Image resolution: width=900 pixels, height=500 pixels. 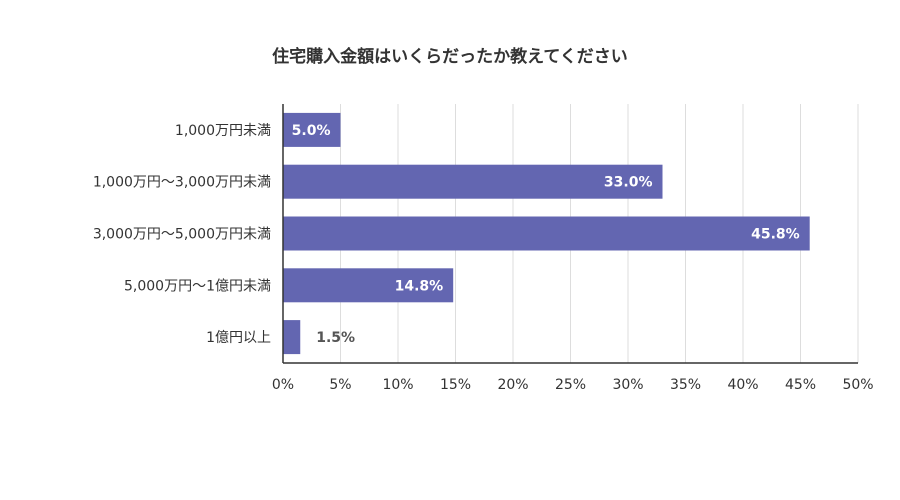 I want to click on category-label: 3,000万円～5,000万円未満, so click(x=182, y=235).